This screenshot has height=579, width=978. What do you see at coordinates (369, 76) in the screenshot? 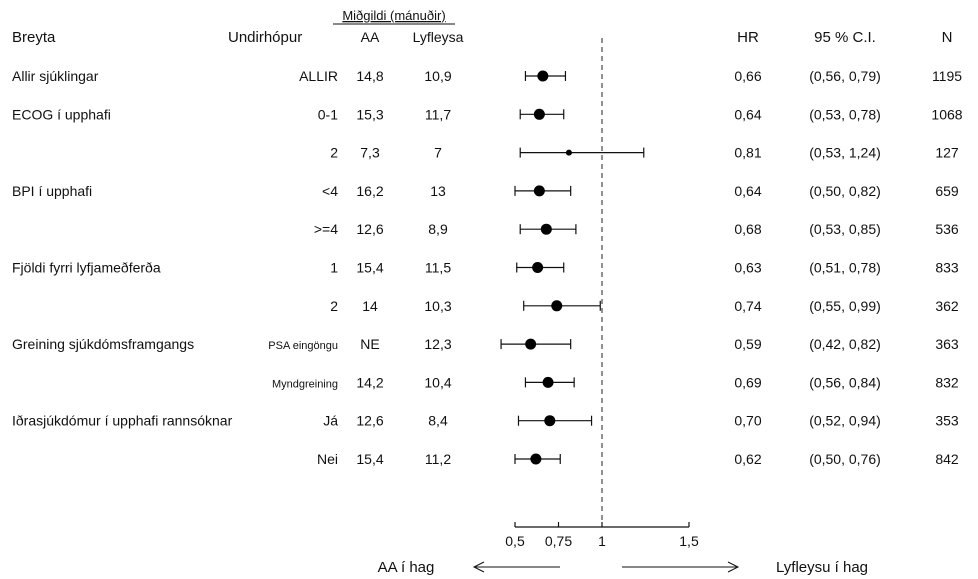
I see `row-aa-median: 14,8` at bounding box center [369, 76].